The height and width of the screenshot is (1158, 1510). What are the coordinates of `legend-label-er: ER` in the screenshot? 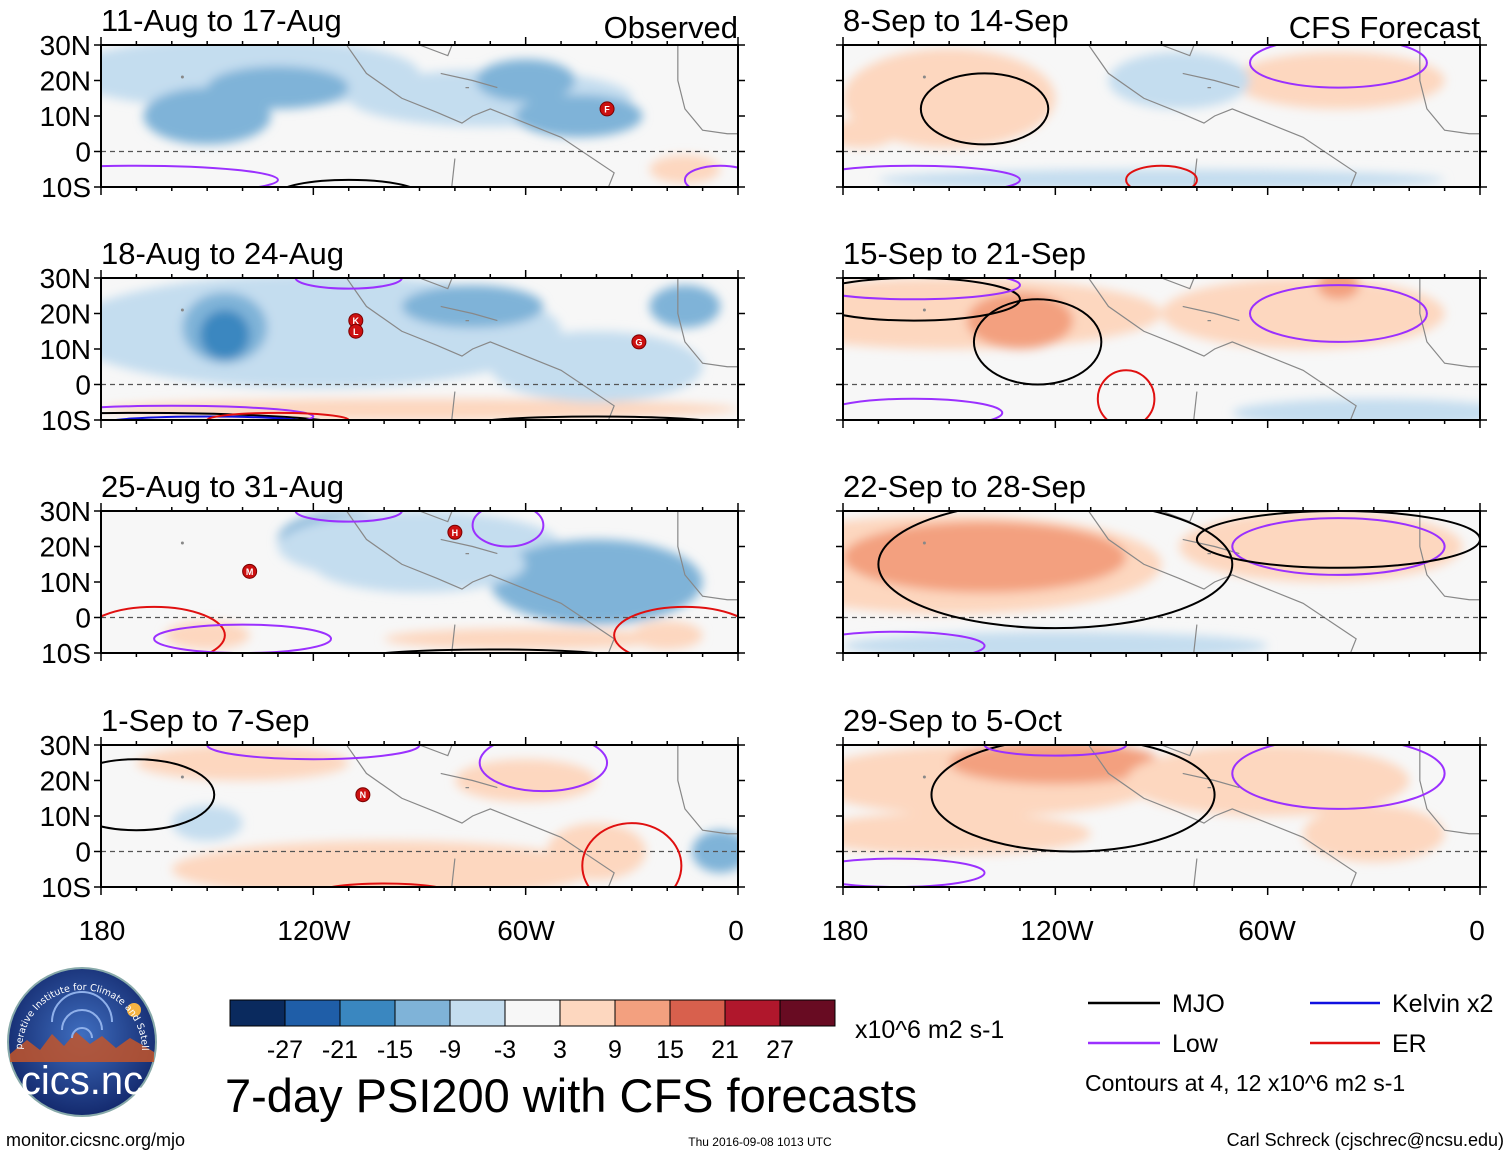 It's located at (1409, 1044).